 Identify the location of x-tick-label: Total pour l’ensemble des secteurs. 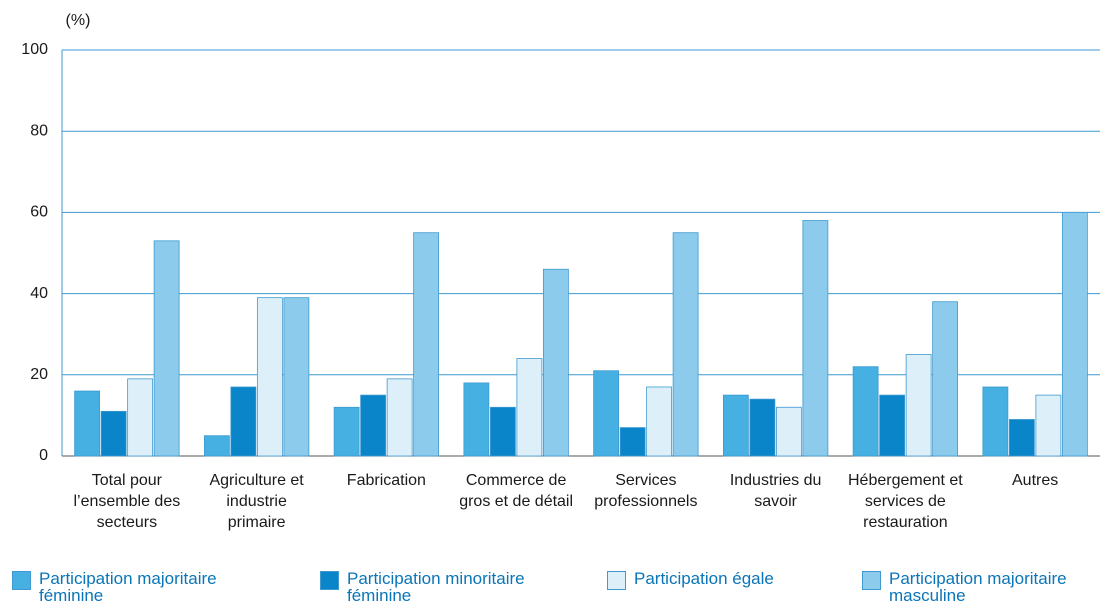
(127, 501).